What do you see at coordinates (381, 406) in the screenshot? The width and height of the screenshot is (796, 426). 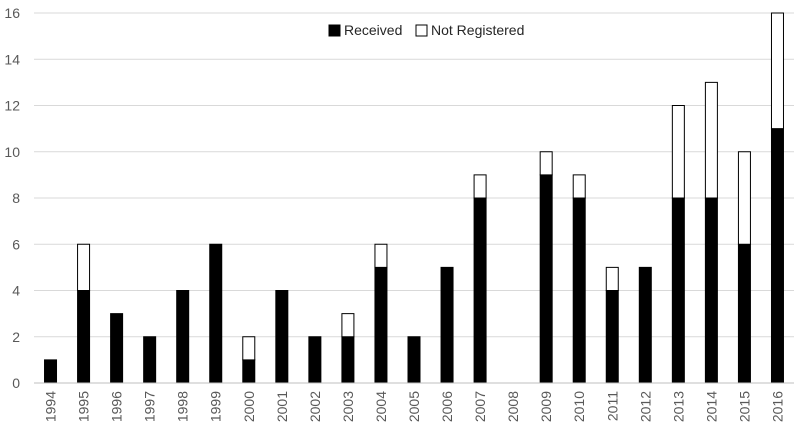 I see `x-tick-label: 2004` at bounding box center [381, 406].